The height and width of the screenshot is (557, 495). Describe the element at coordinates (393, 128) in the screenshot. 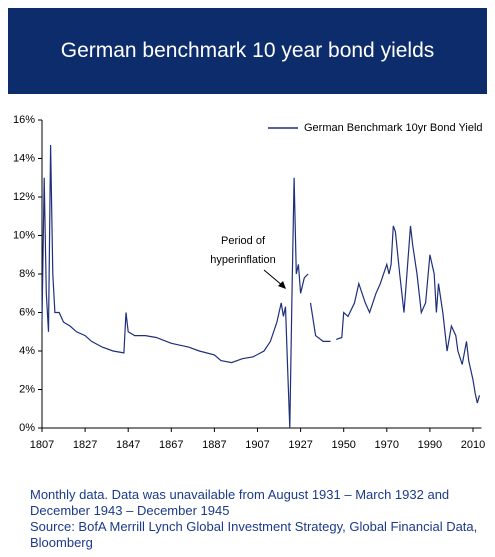

I see `legend-label: German Benchmark 10yr Bond Yield` at that location.